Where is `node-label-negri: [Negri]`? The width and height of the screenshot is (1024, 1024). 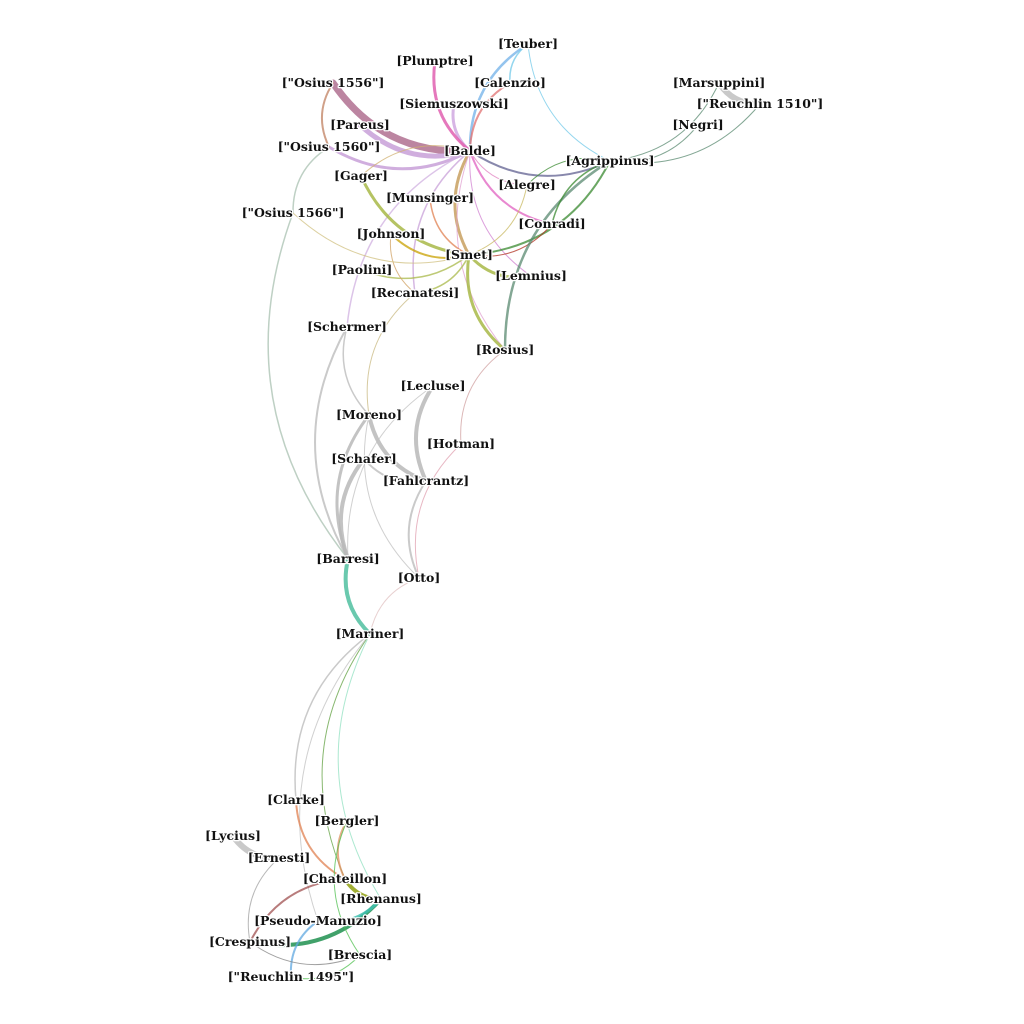
node-label-negri: [Negri] is located at coordinates (697, 124).